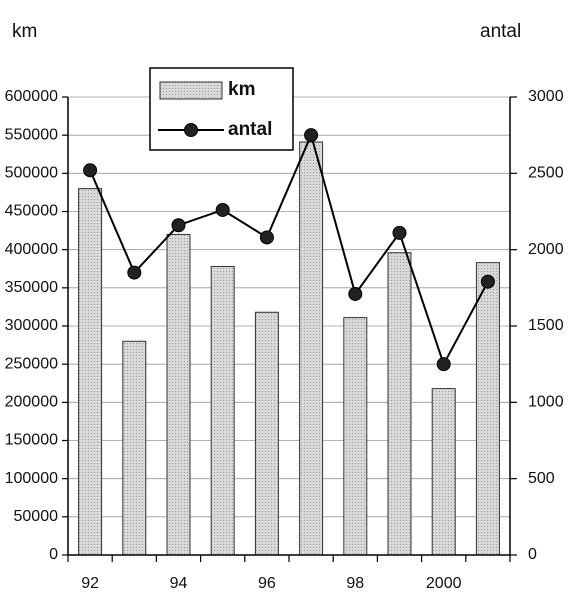 The image size is (573, 595). What do you see at coordinates (191, 130) in the screenshot?
I see `legend-marker` at bounding box center [191, 130].